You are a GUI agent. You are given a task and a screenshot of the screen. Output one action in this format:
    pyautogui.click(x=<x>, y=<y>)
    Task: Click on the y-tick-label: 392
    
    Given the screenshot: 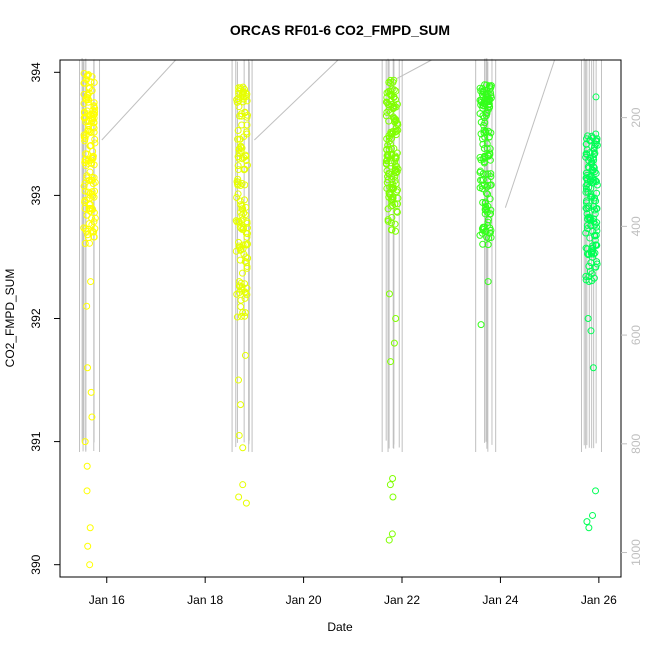 What is the action you would take?
    pyautogui.click(x=36, y=318)
    